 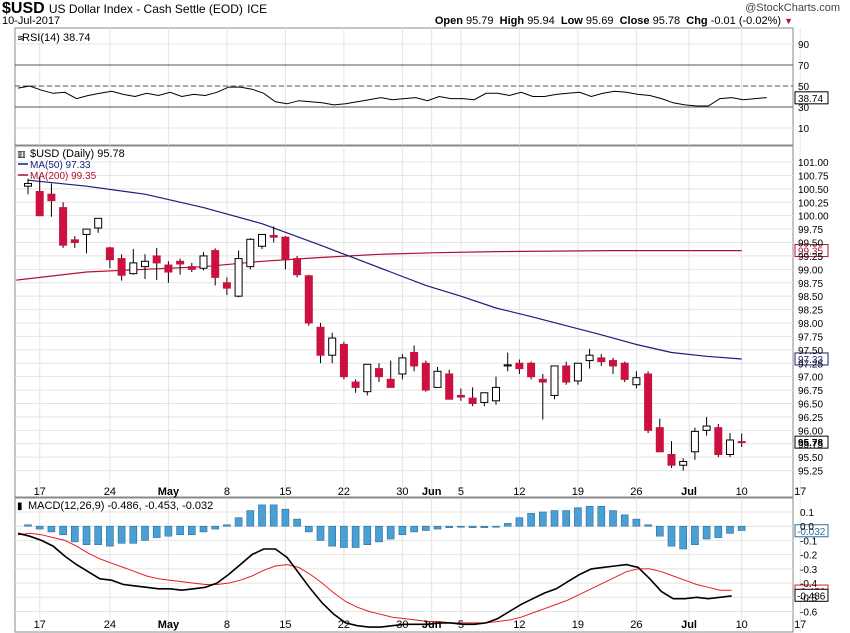 What do you see at coordinates (636, 492) in the screenshot?
I see `price-x-label: 26` at bounding box center [636, 492].